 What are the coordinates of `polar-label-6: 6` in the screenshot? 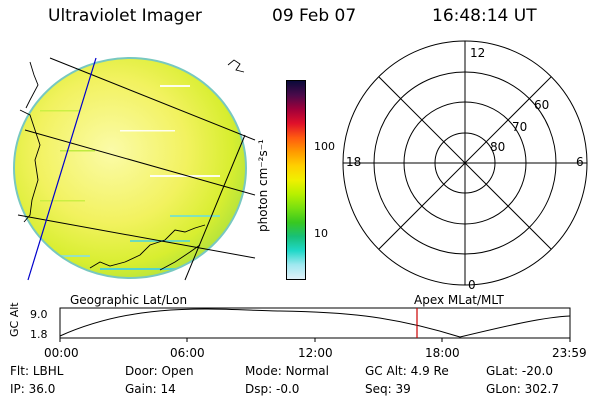 It's located at (580, 162).